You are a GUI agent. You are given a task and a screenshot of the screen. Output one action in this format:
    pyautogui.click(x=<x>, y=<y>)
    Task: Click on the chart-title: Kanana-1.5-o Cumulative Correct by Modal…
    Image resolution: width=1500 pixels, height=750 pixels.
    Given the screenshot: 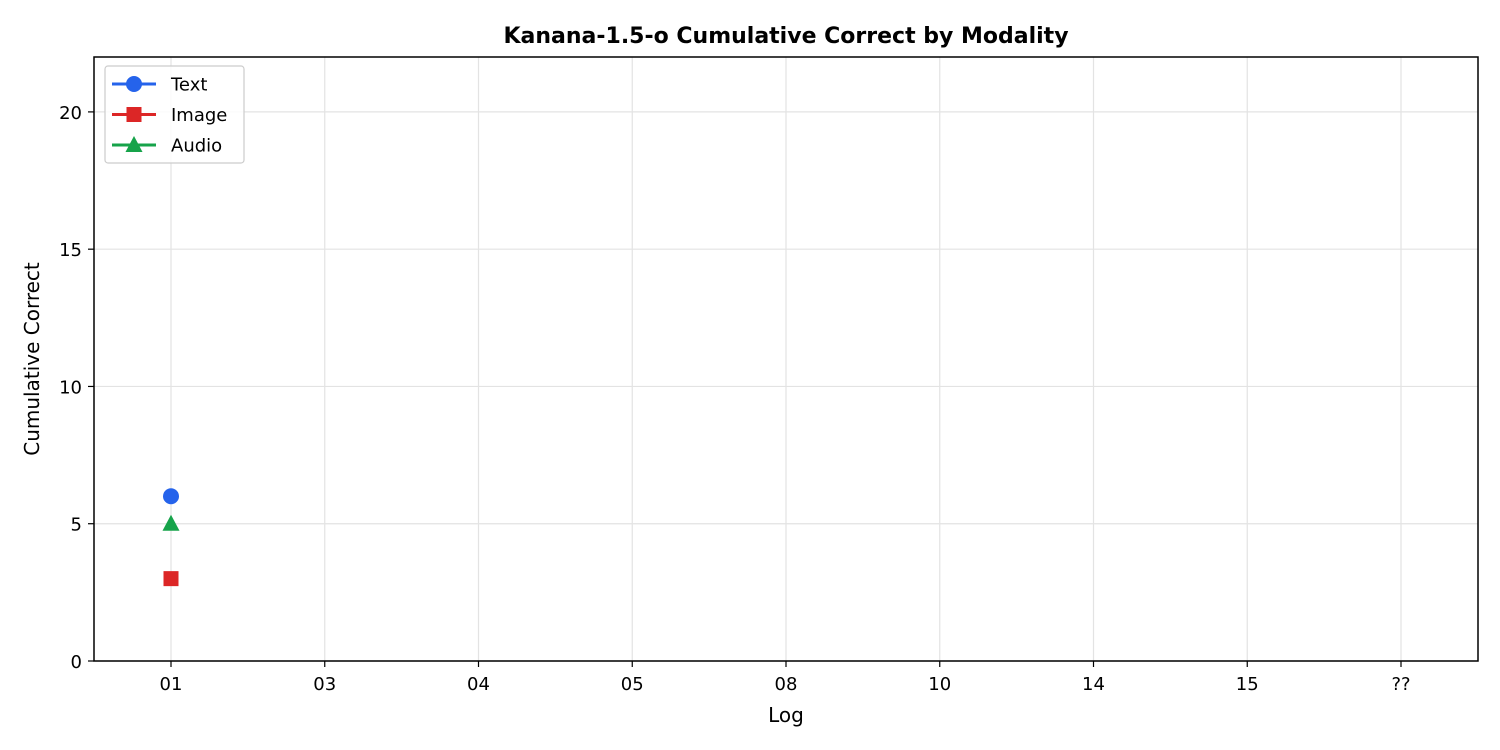 What is the action you would take?
    pyautogui.click(x=785, y=36)
    